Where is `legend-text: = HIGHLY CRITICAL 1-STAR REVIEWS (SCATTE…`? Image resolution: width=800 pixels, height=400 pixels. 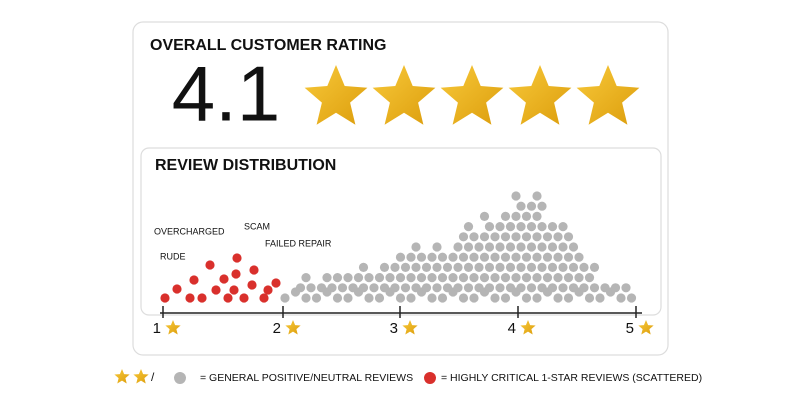 legend-text: = HIGHLY CRITICAL 1-STAR REVIEWS (SCATTE… is located at coordinates (571, 378).